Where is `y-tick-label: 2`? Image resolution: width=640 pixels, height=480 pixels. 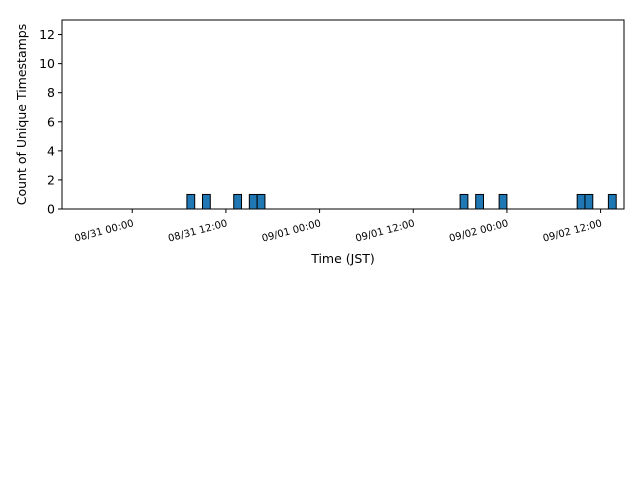
y-tick-label: 2 is located at coordinates (51, 179).